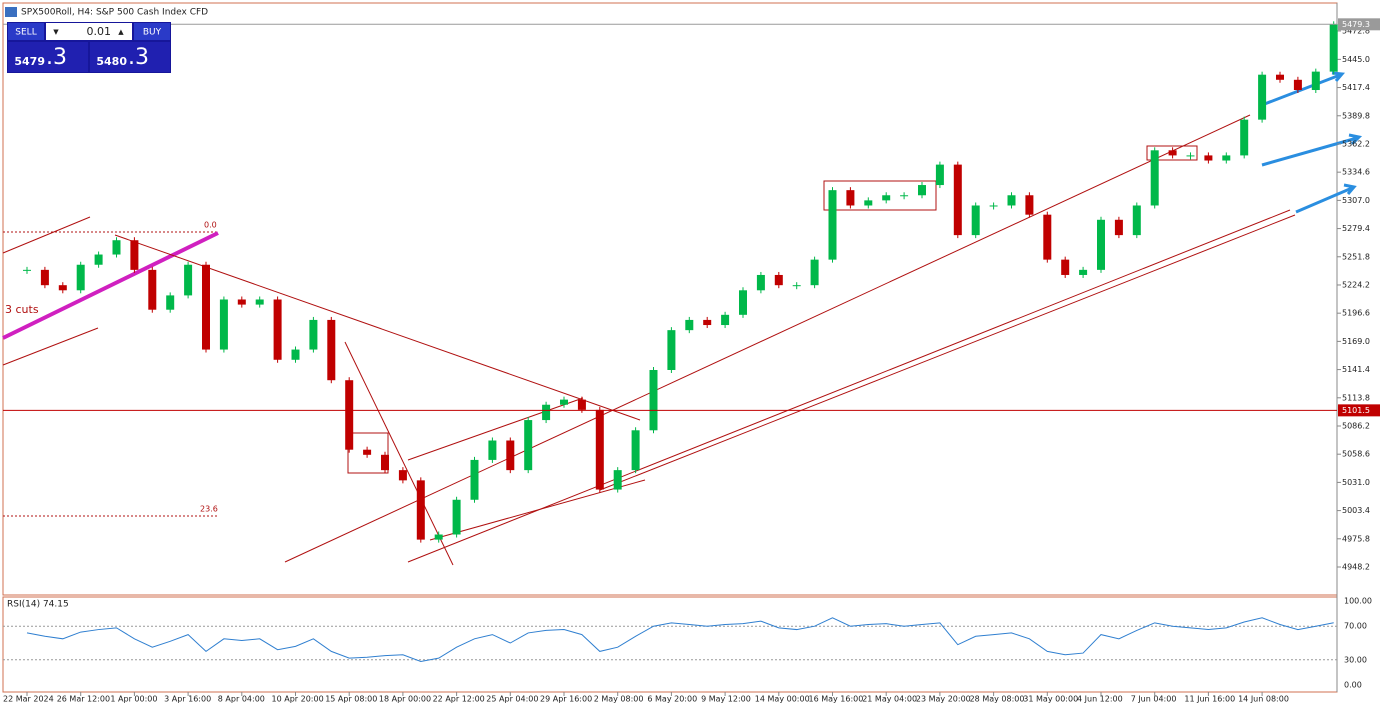 The image size is (1382, 710). Describe the element at coordinates (1355, 626) in the screenshot. I see `y-tick-label: 70.00` at that location.